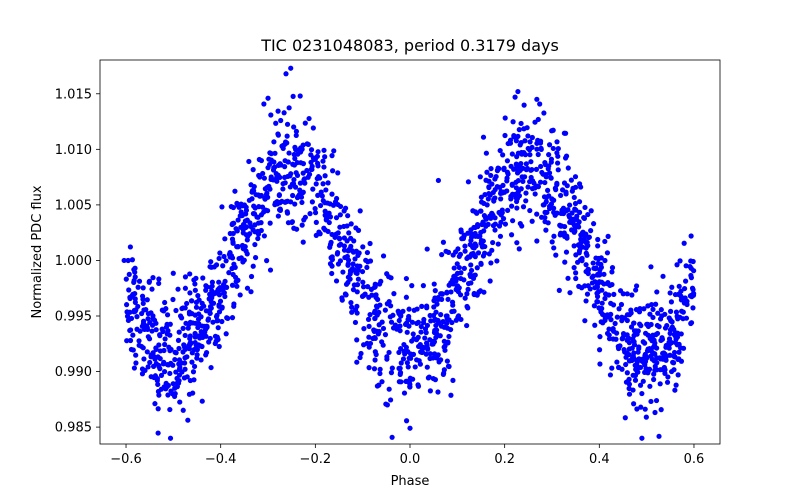  Describe the element at coordinates (126, 459) in the screenshot. I see `x-tick-label: −0.6` at that location.